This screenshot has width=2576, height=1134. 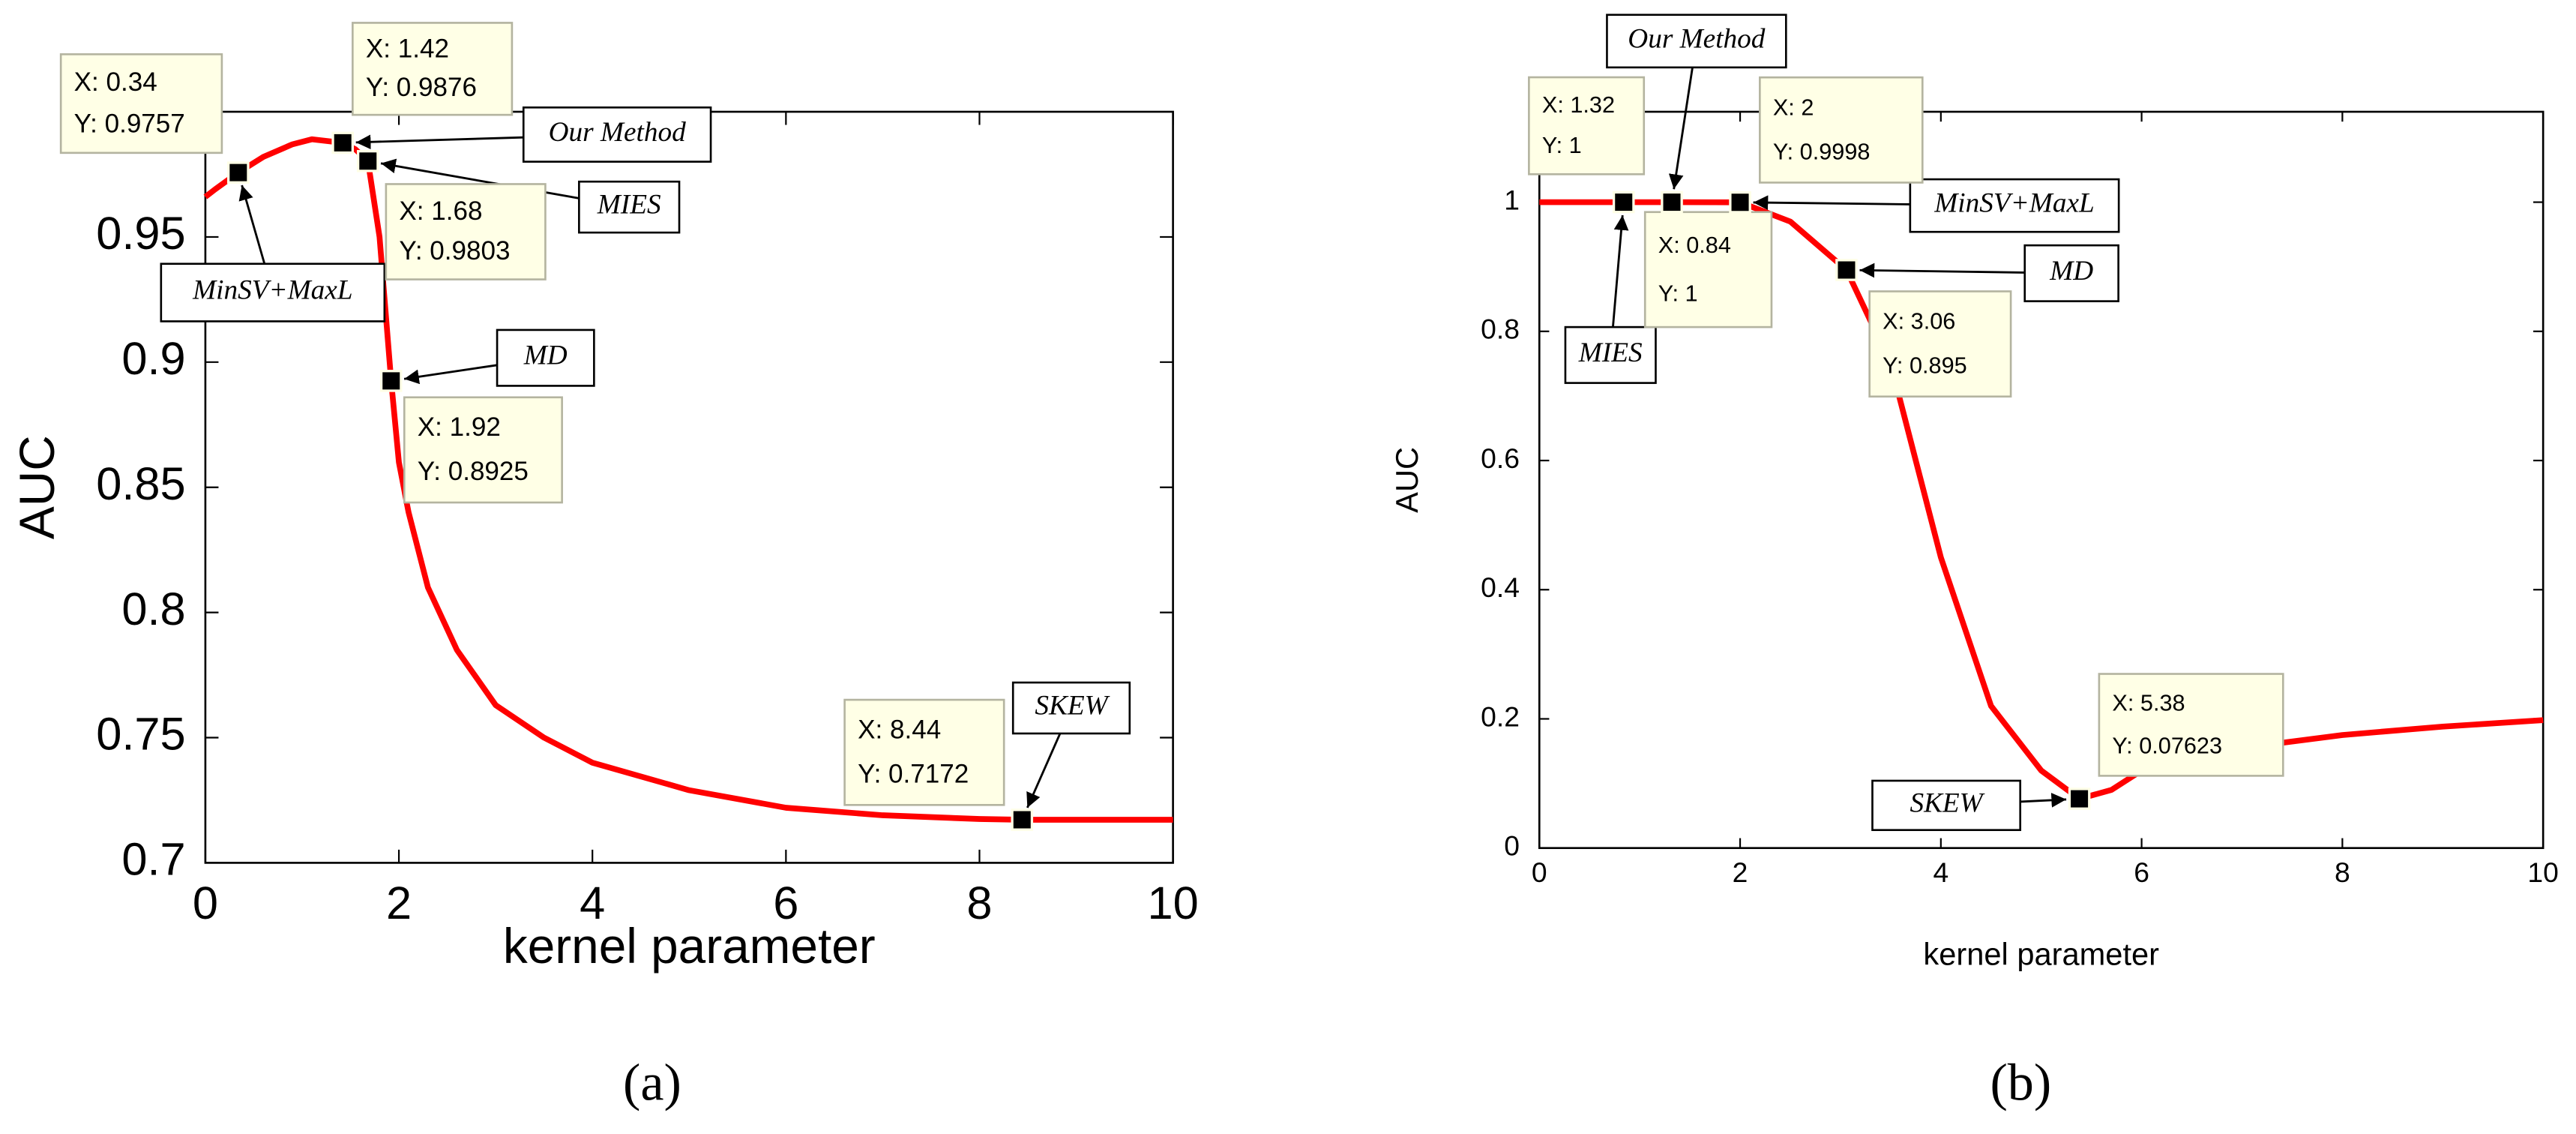 What do you see at coordinates (407, 49) in the screenshot?
I see `datatip-x: X: 1.42` at bounding box center [407, 49].